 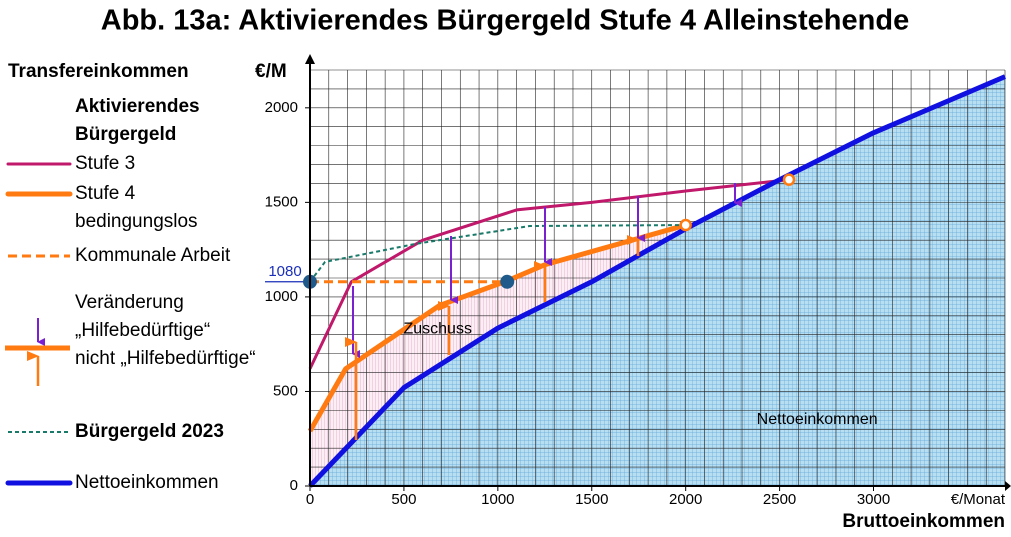 What do you see at coordinates (923, 521) in the screenshot?
I see `x-axis-label: Bruttoeinkommen` at bounding box center [923, 521].